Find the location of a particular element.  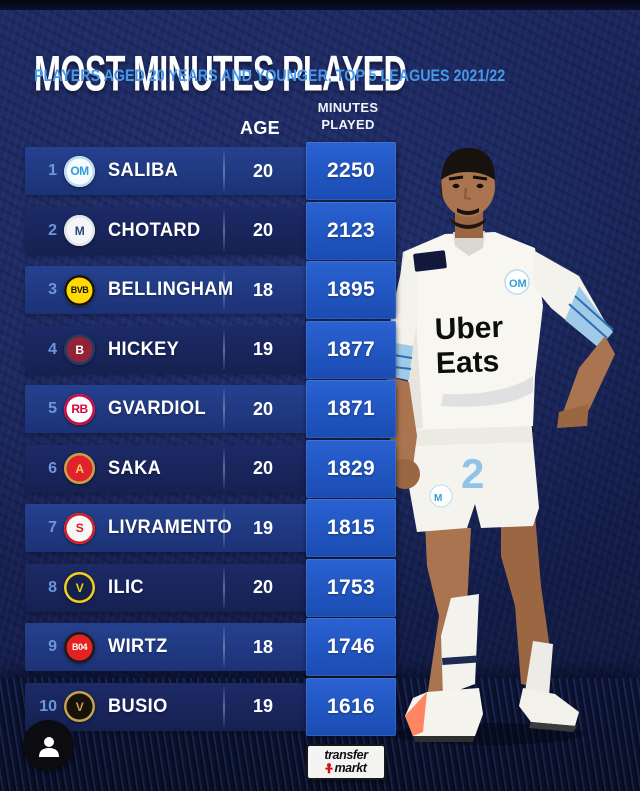

rank-label: 2 is located at coordinates (52, 230).